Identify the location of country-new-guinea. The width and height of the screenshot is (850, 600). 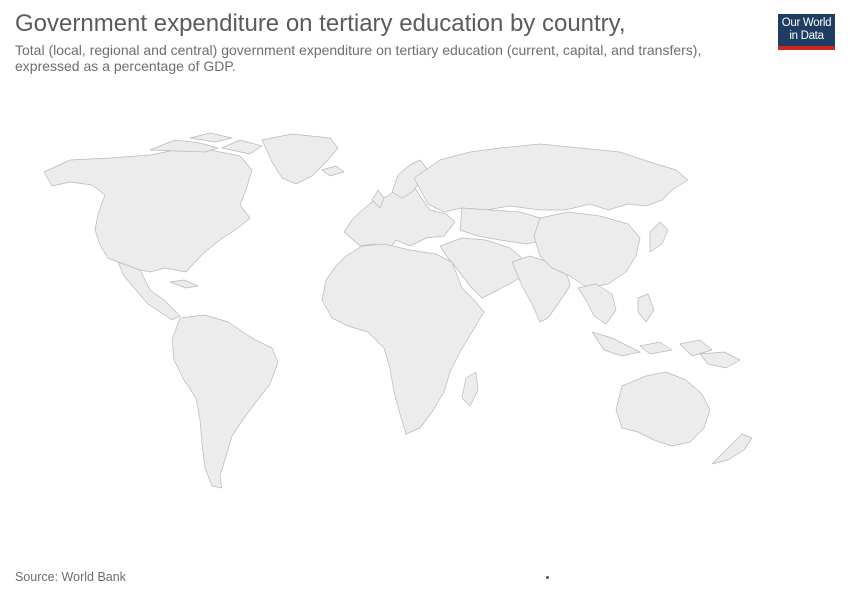
(720, 360).